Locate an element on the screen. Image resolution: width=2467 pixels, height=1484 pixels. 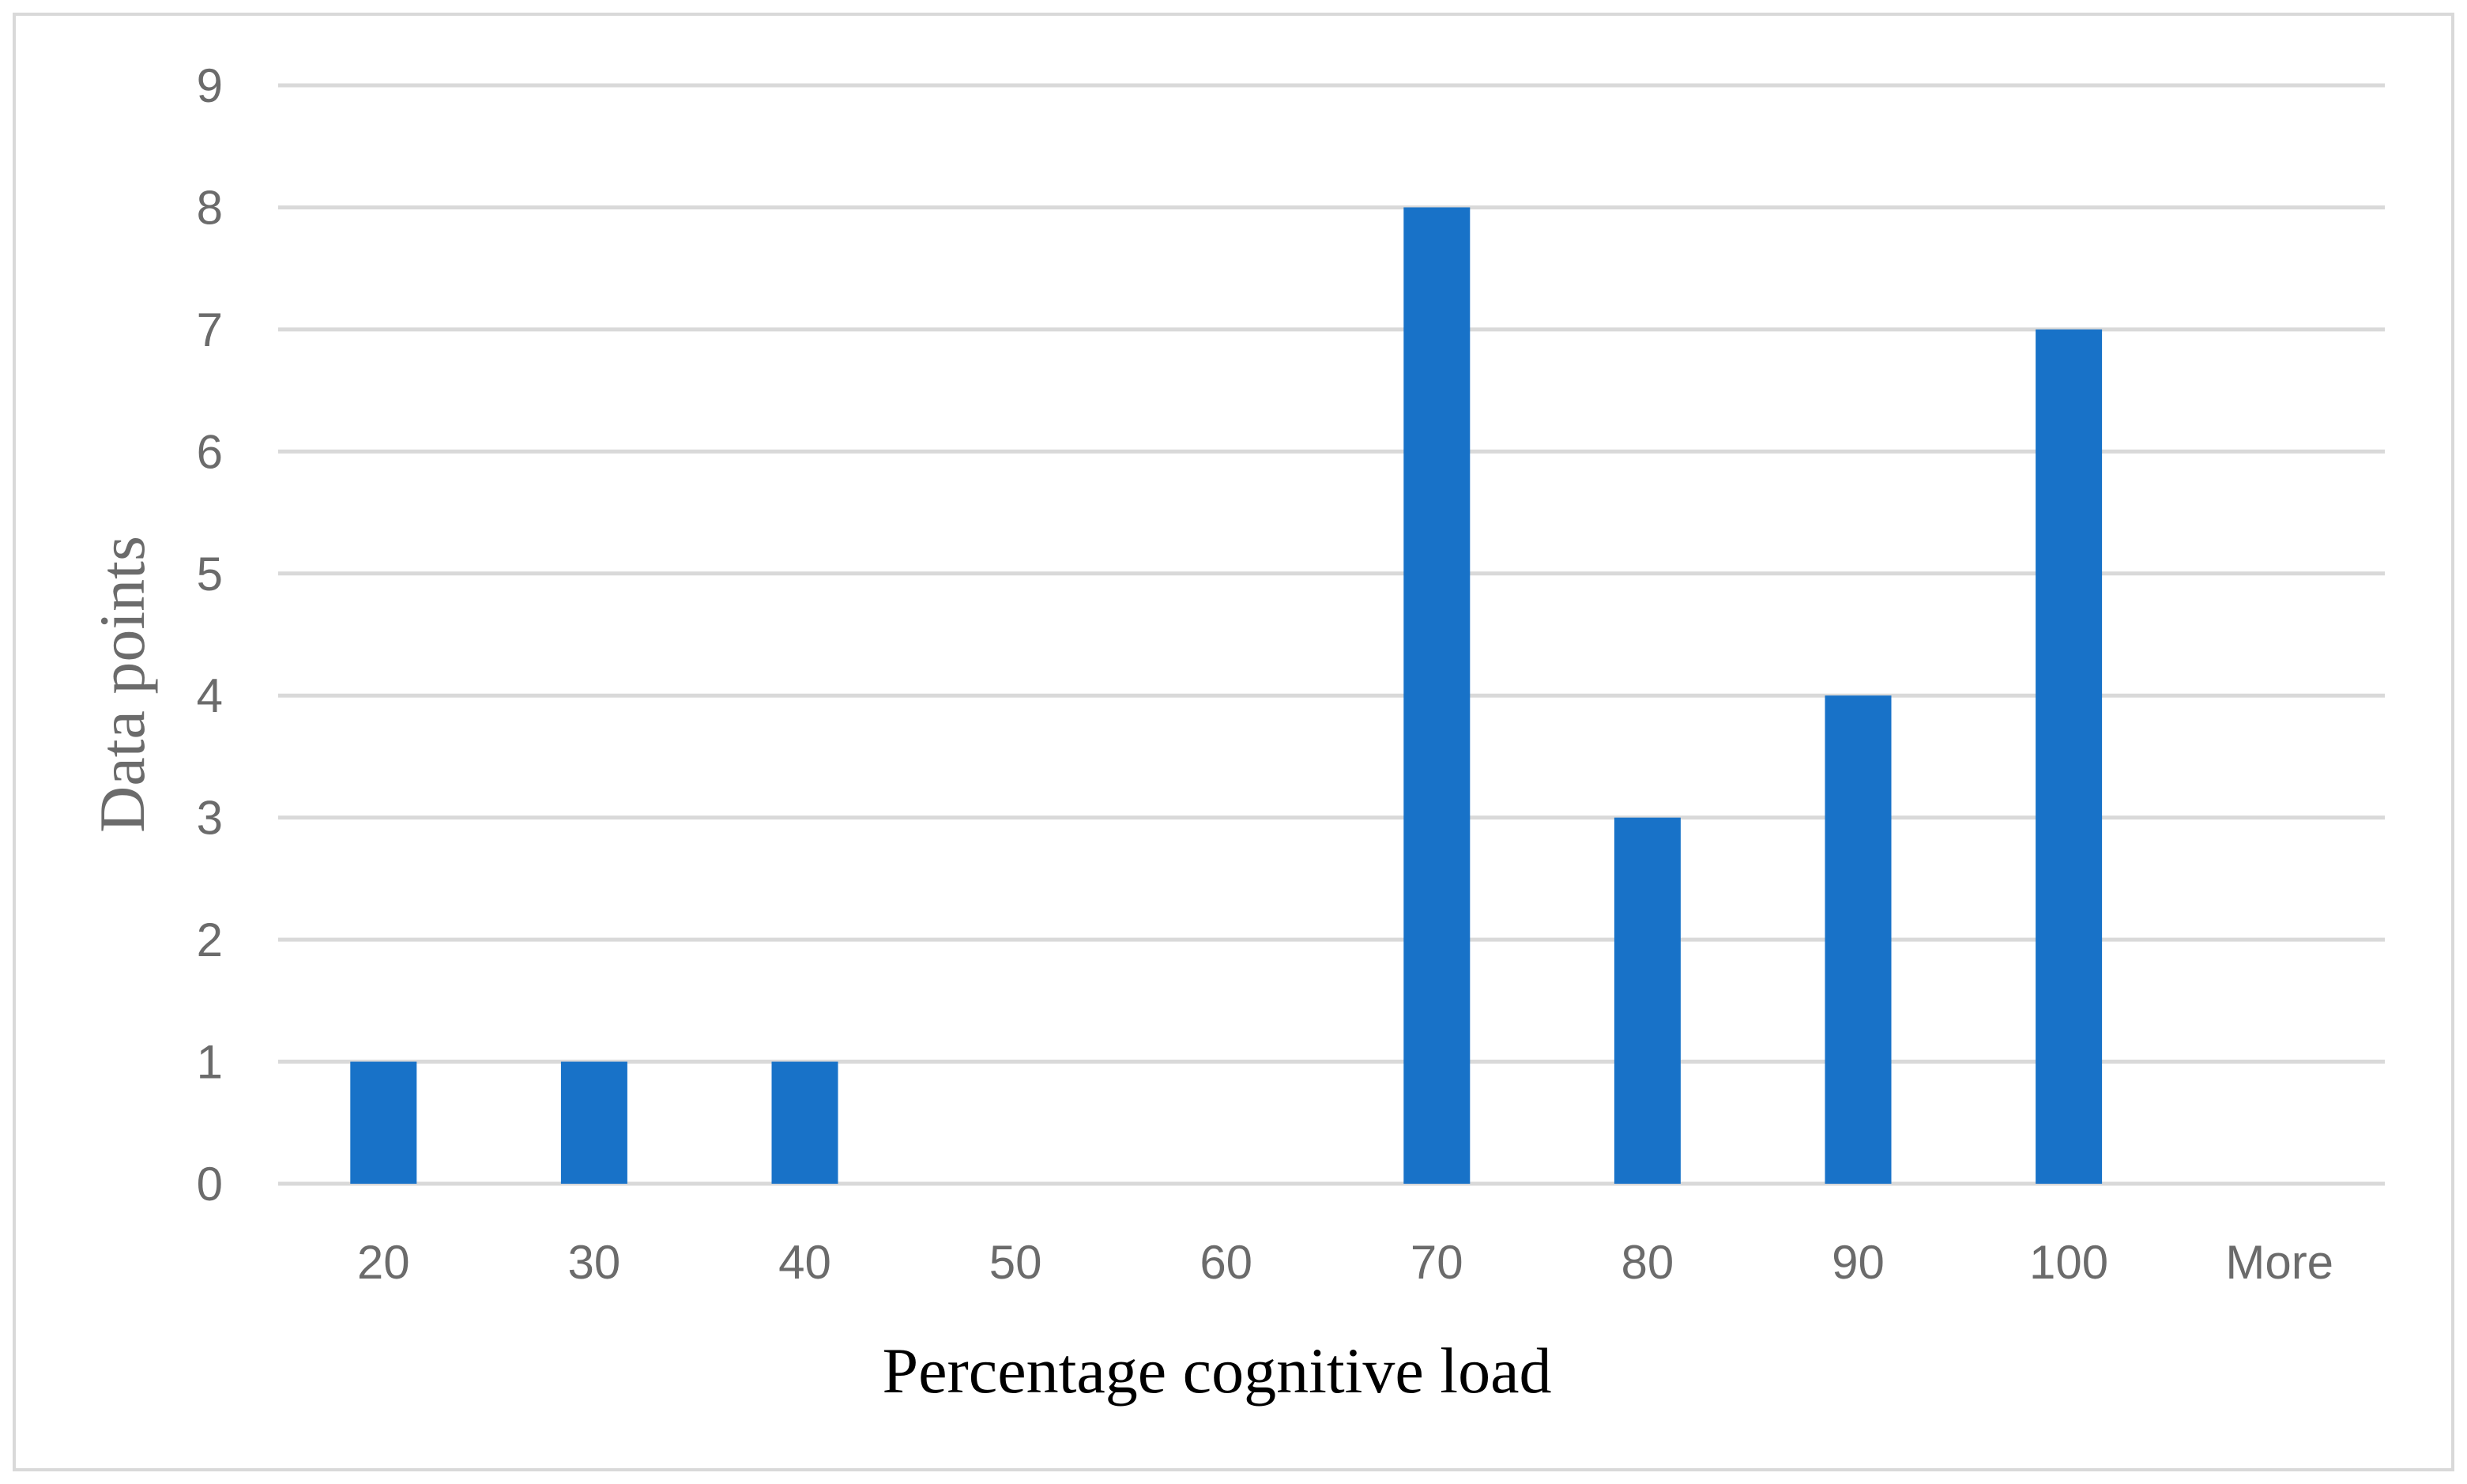
y-axis-title: Data points is located at coordinates (122, 684).